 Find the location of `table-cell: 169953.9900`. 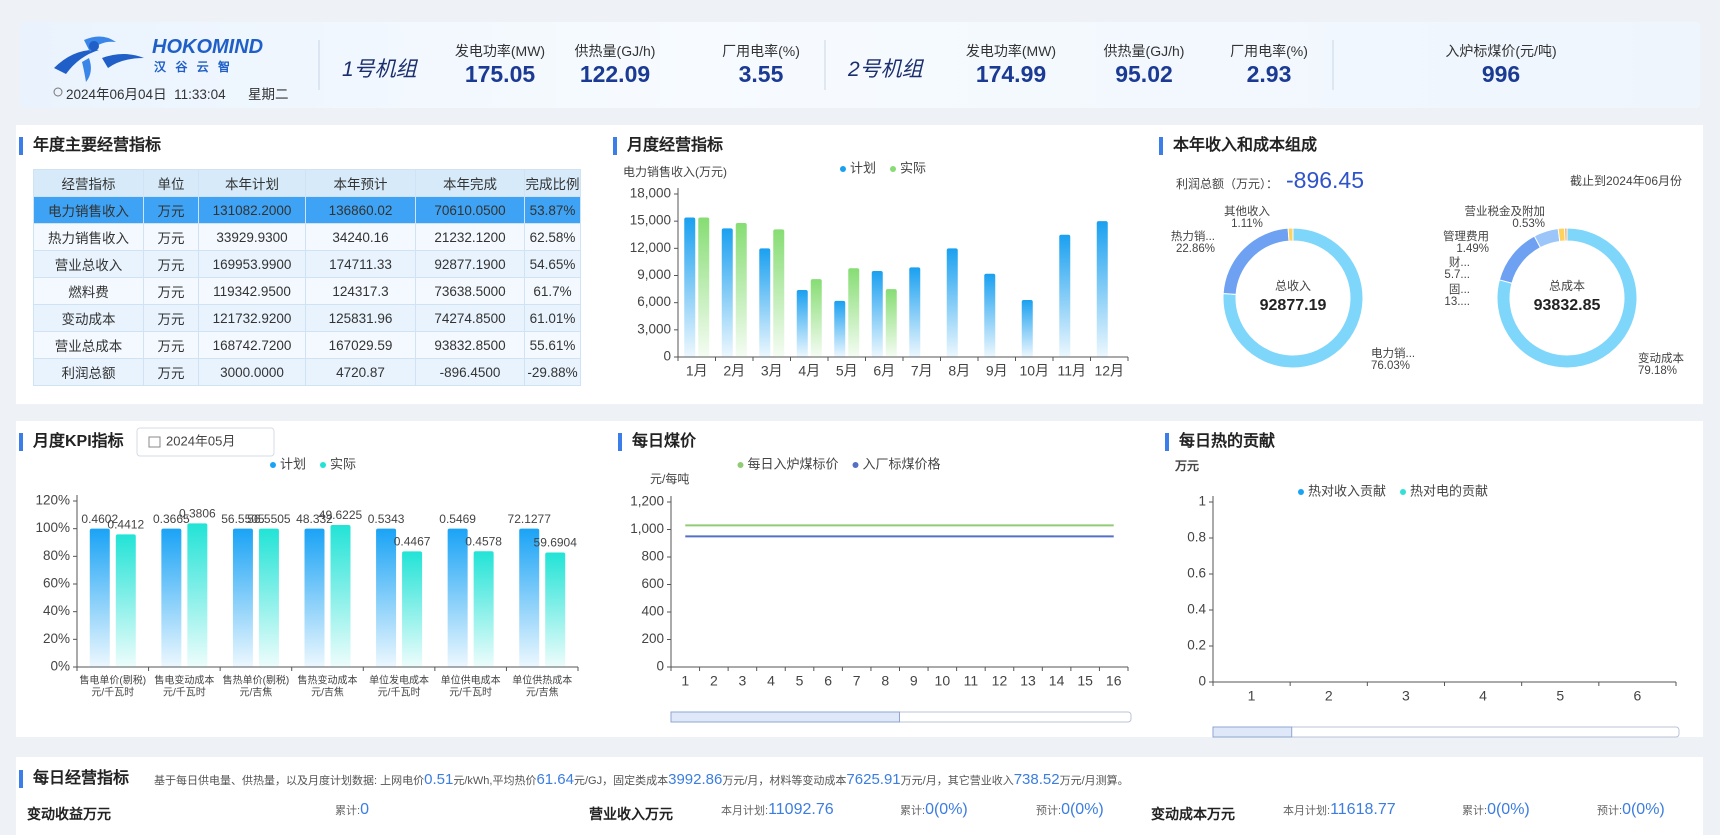

table-cell: 169953.9900 is located at coordinates (252, 264).